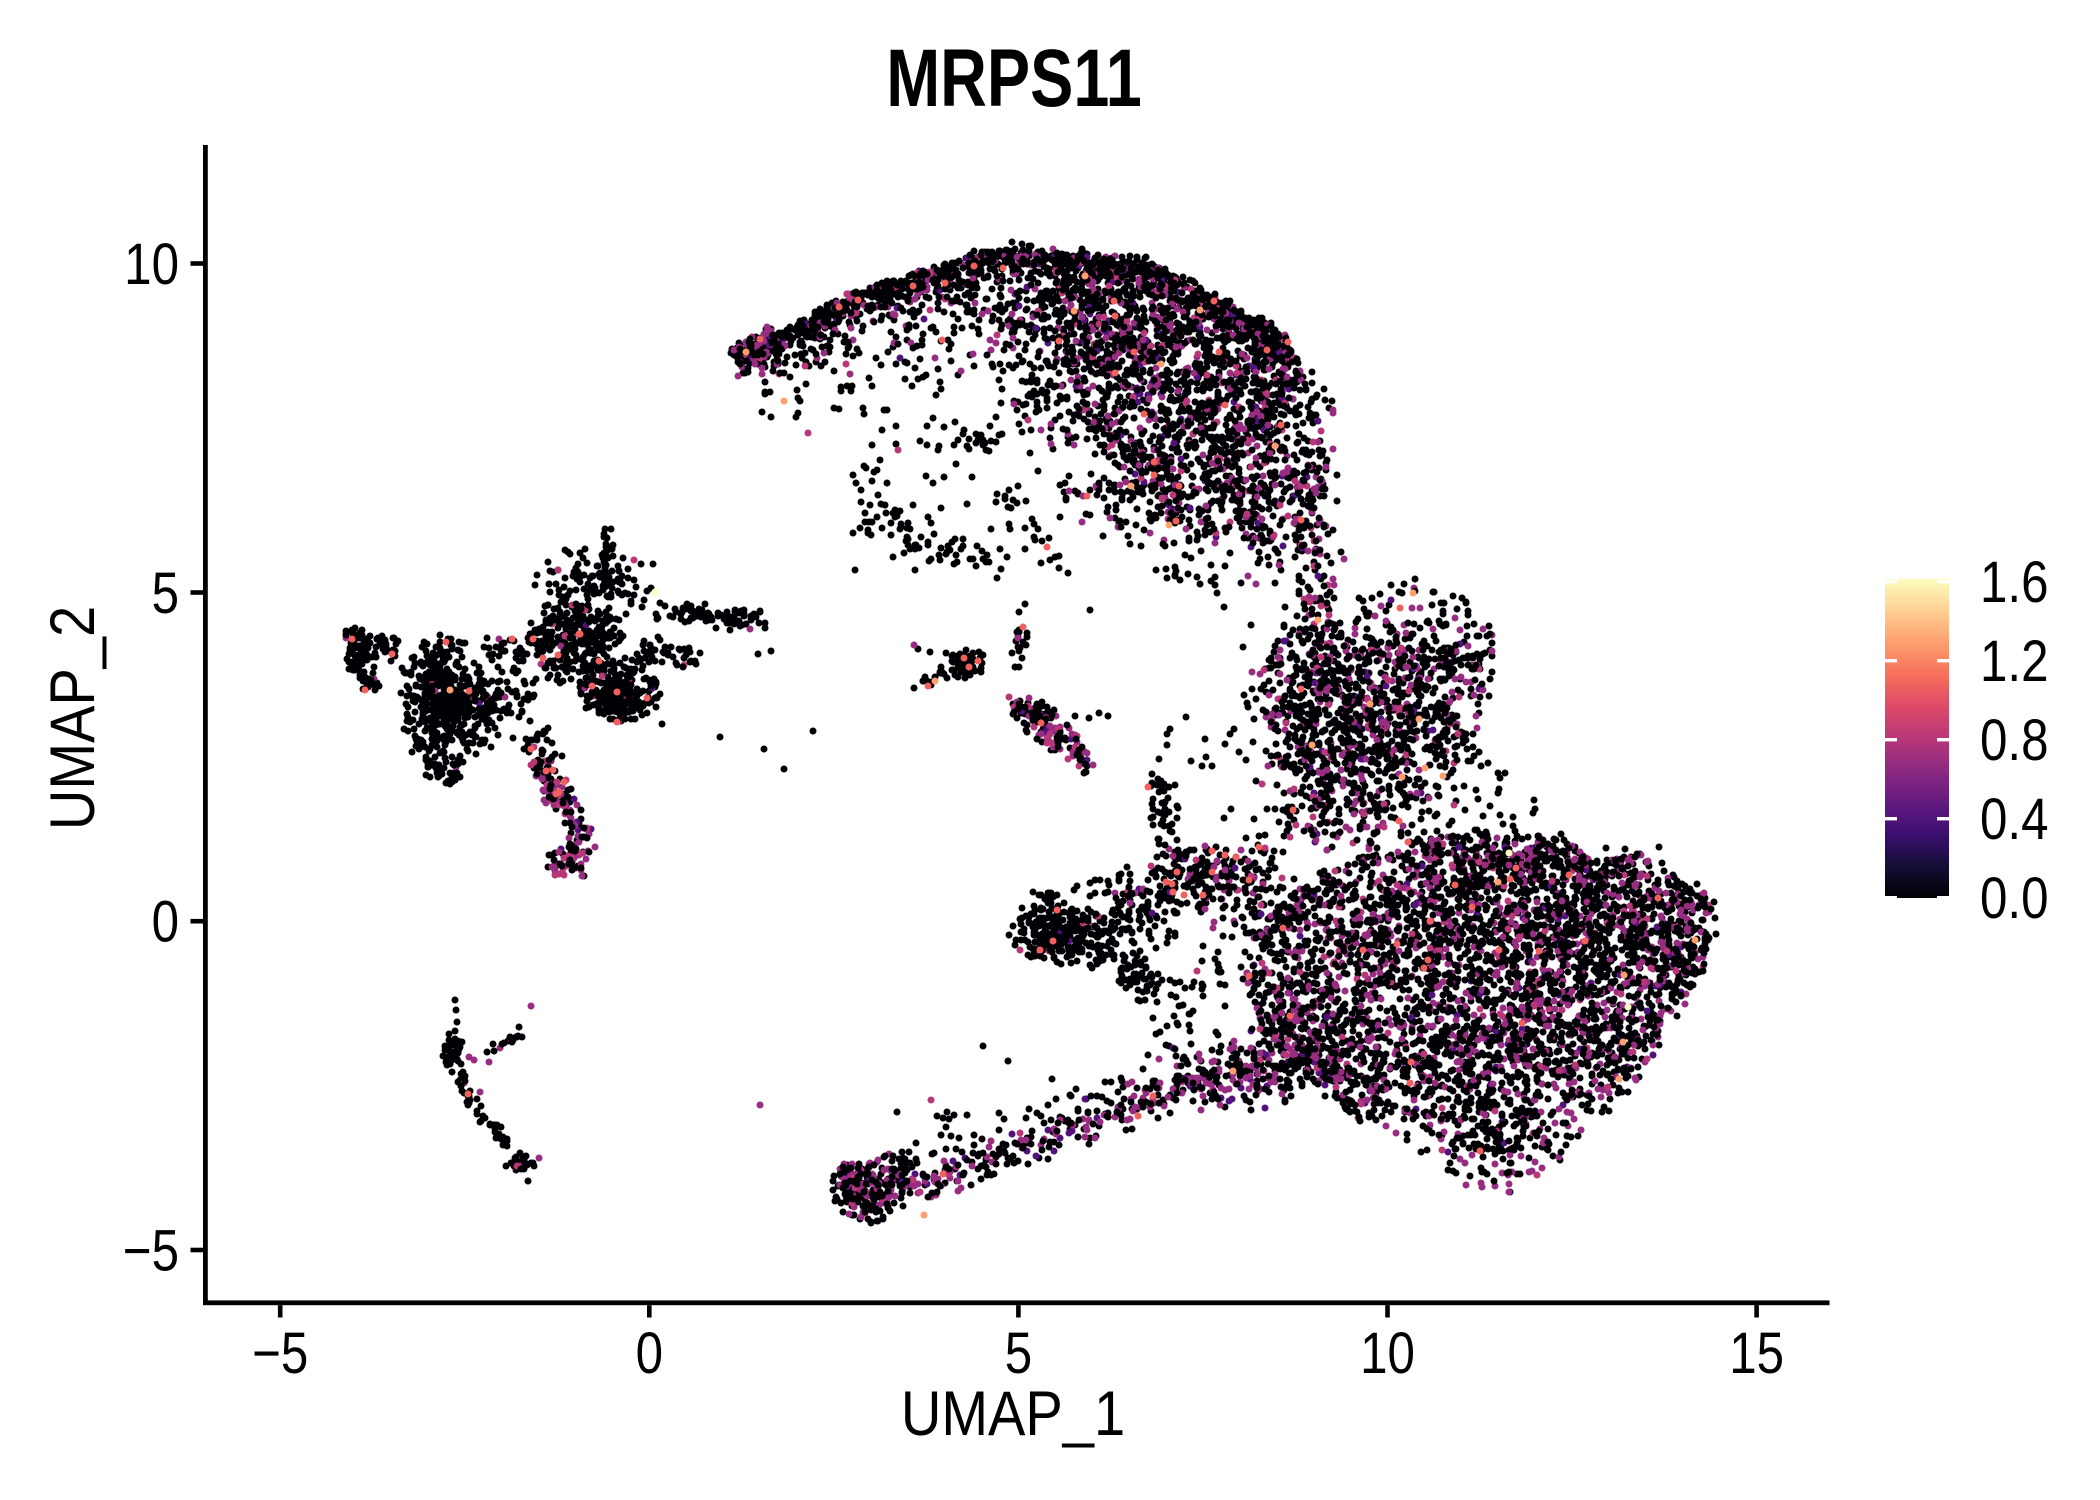 The image size is (2100, 1500). Describe the element at coordinates (2014, 661) in the screenshot. I see `svg-text: 1.2` at that location.